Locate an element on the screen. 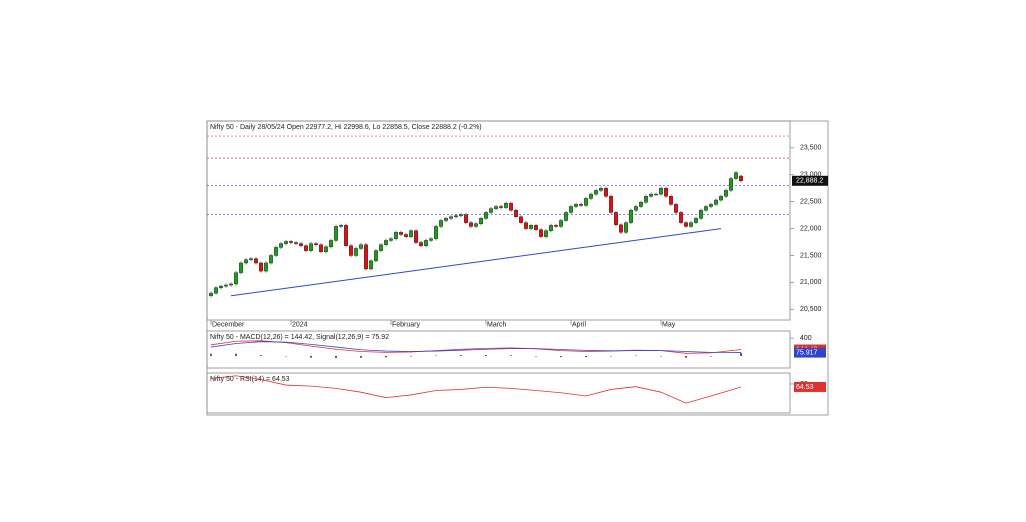 The height and width of the screenshot is (522, 1026). indicator-line is located at coordinates (476, 347).